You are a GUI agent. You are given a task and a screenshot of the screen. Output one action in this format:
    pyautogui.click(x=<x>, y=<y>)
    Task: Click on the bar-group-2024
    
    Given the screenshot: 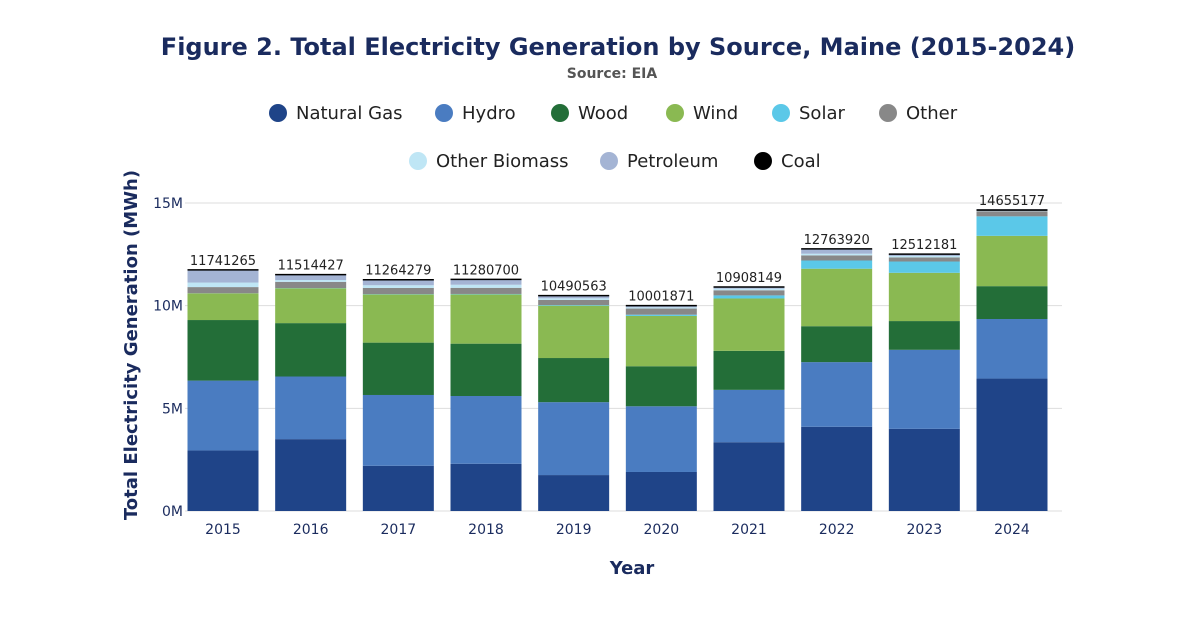 What is the action you would take?
    pyautogui.click(x=1012, y=360)
    